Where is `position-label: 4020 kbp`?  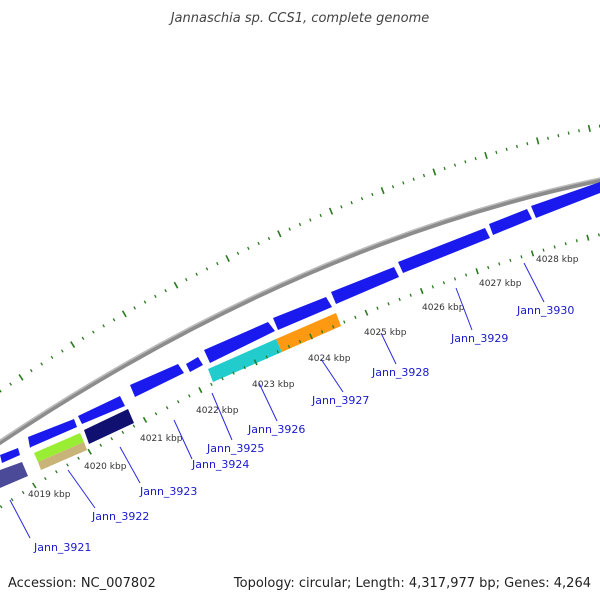 position-label: 4020 kbp is located at coordinates (105, 467).